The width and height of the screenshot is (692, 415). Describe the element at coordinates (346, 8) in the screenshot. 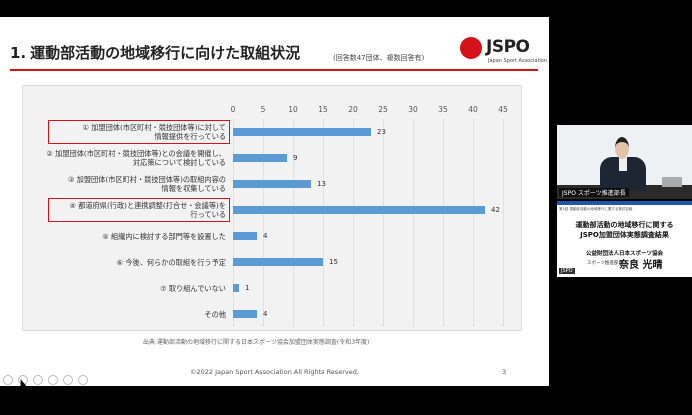

I see `top-letterbox` at that location.